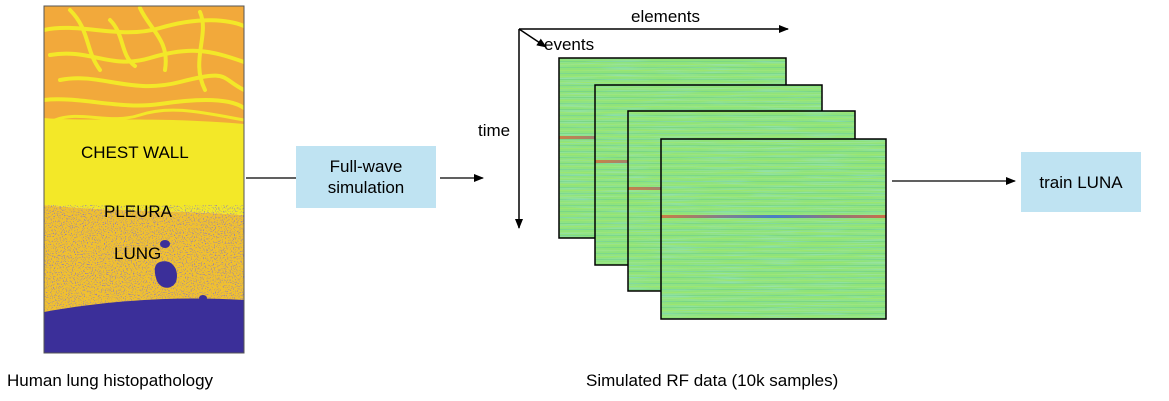 This screenshot has width=1169, height=401. What do you see at coordinates (144, 166) in the screenshot?
I see `chest-wall-region` at bounding box center [144, 166].